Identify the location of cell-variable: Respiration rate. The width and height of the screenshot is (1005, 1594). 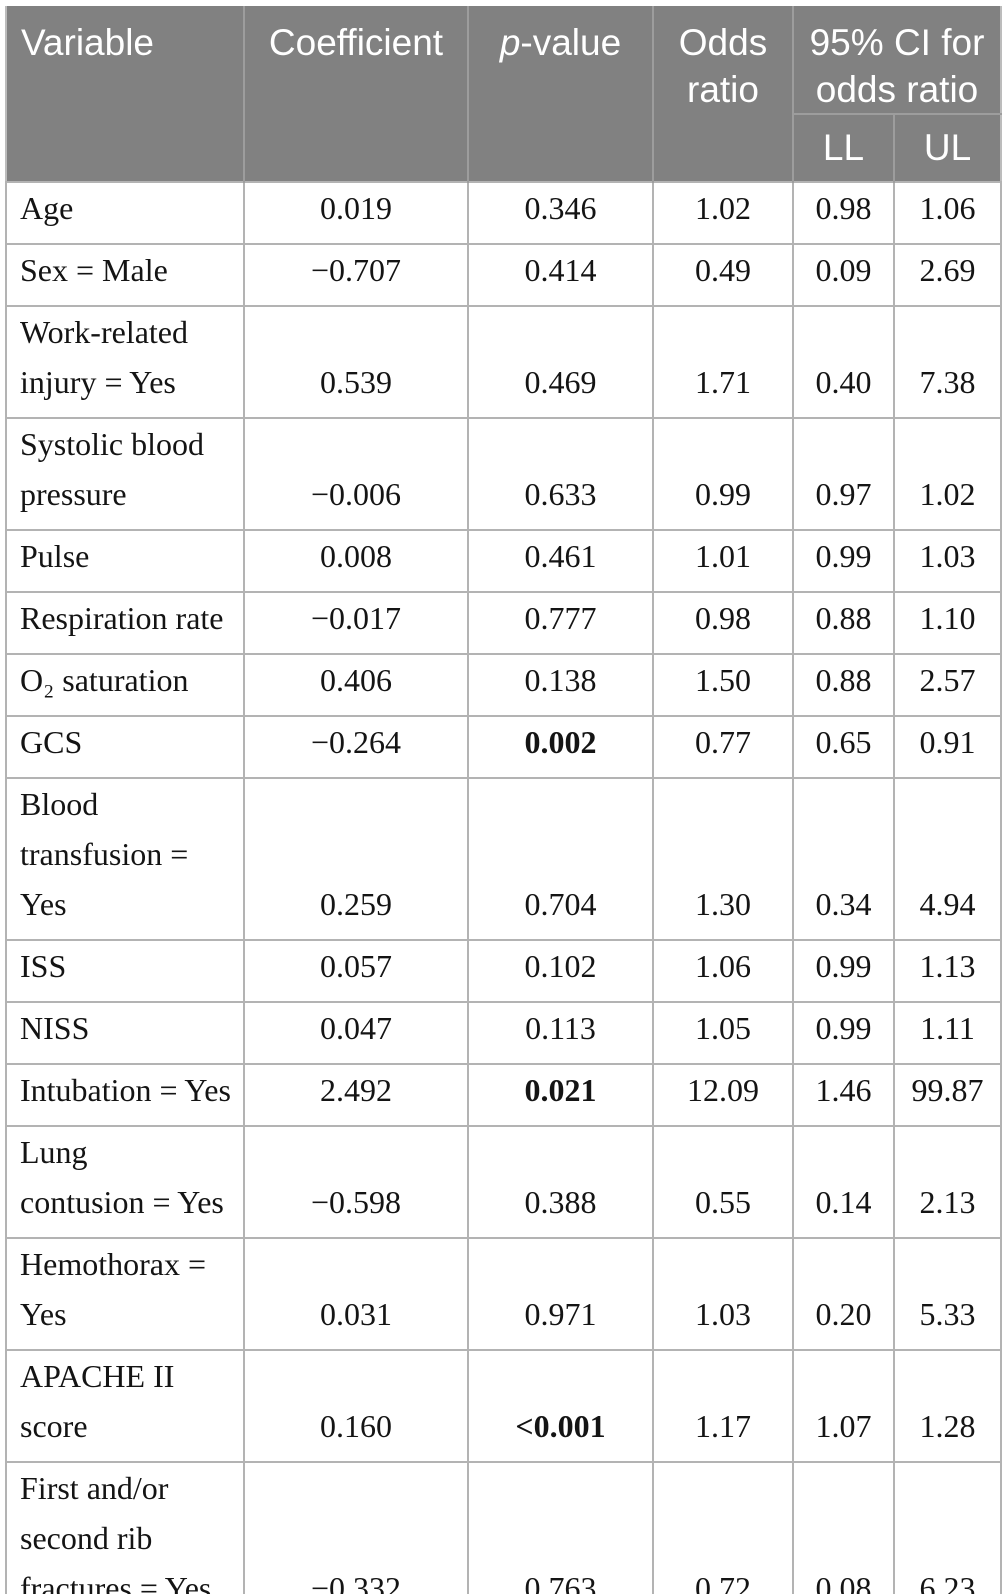
(125, 623).